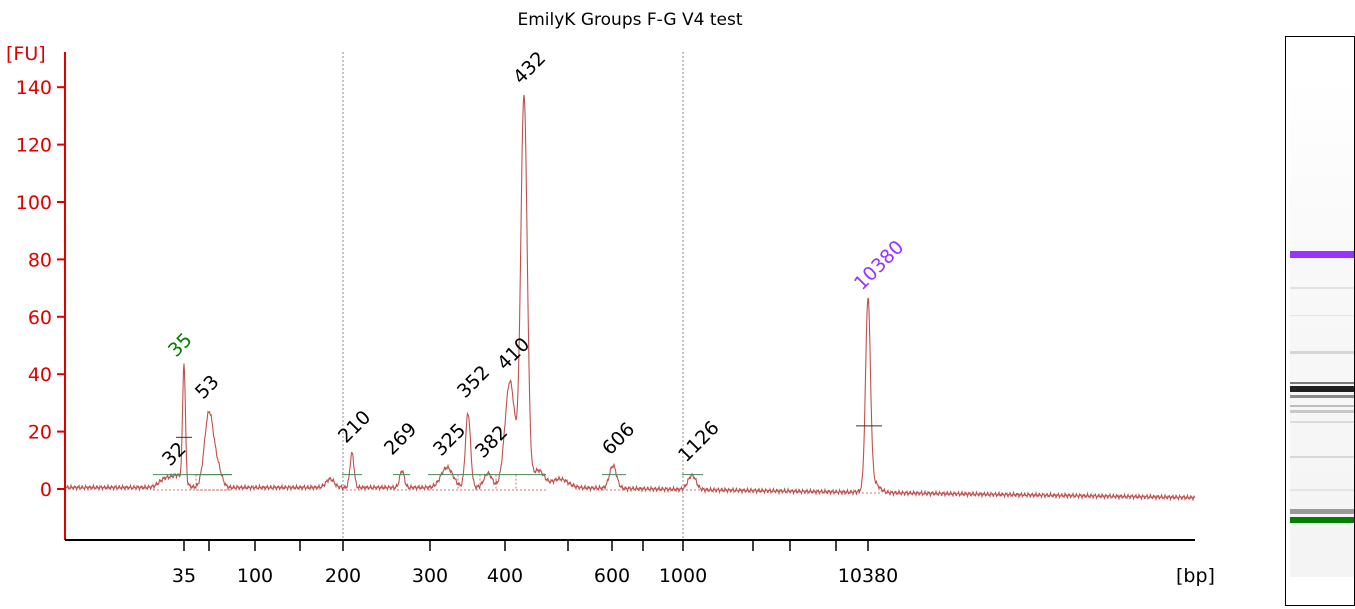 Image resolution: width=1355 pixels, height=609 pixels. I want to click on peak-label-210: 210, so click(354, 426).